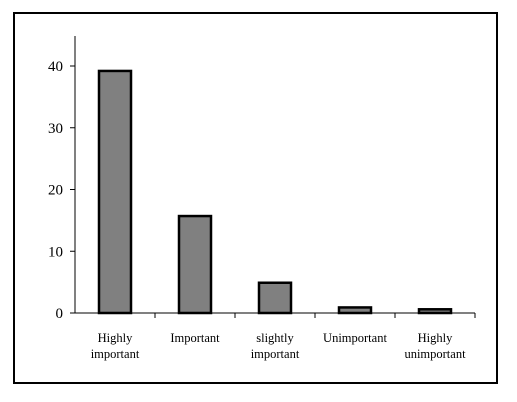 The image size is (517, 402). Describe the element at coordinates (55, 191) in the screenshot. I see `y-tick-label: 20` at that location.